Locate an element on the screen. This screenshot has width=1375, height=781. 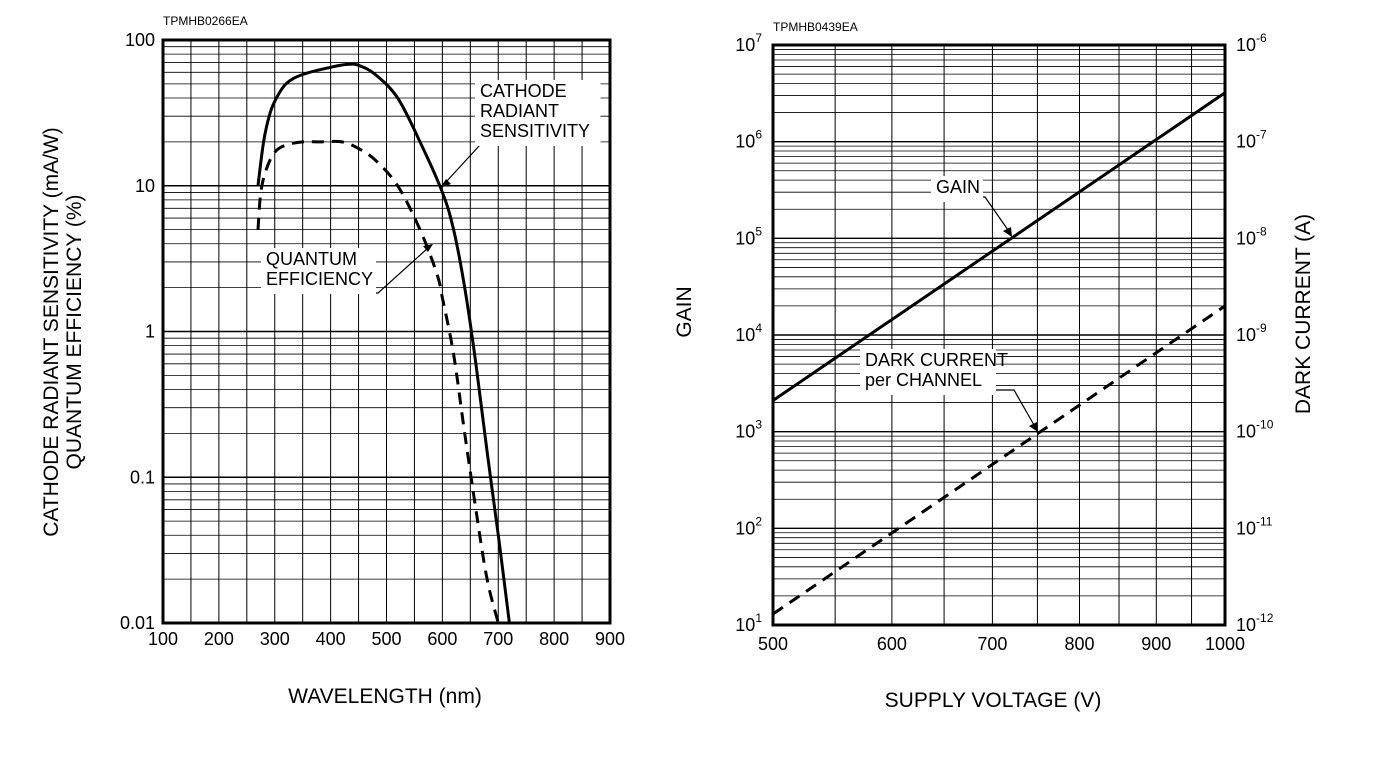
y2-tick-label: 10⁻⁸ is located at coordinates (1251, 236).